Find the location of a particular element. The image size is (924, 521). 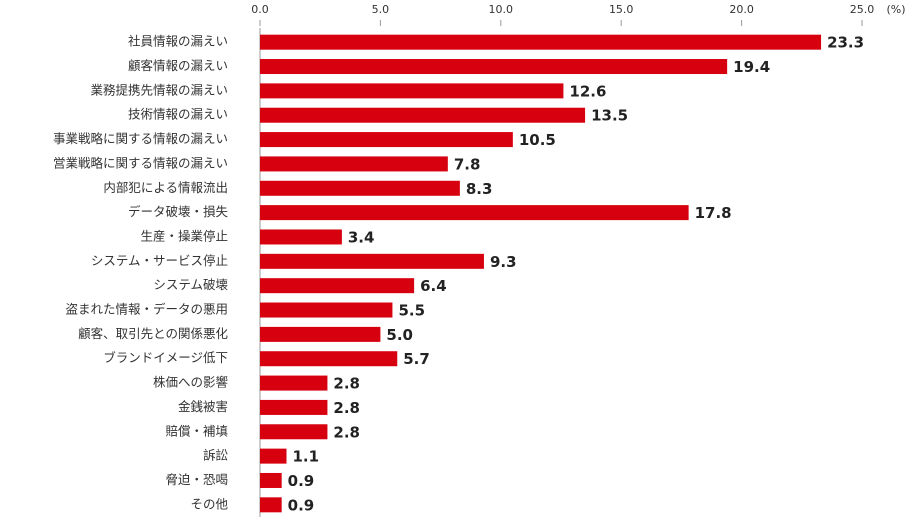

y-tick-label: 金銭被害 is located at coordinates (203, 406).